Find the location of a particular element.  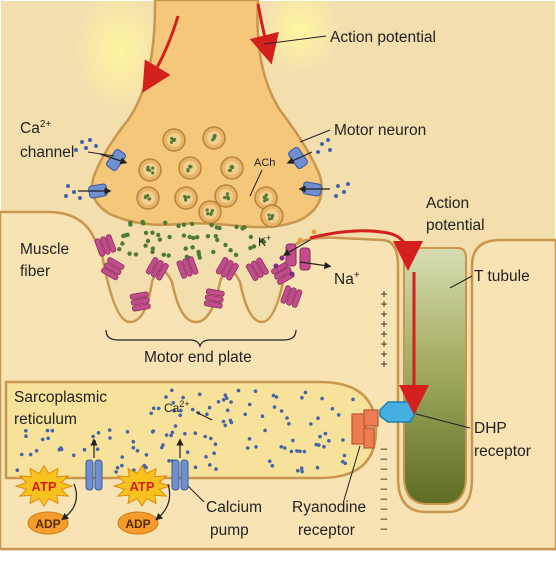

calcium-pump-right is located at coordinates (180, 464).